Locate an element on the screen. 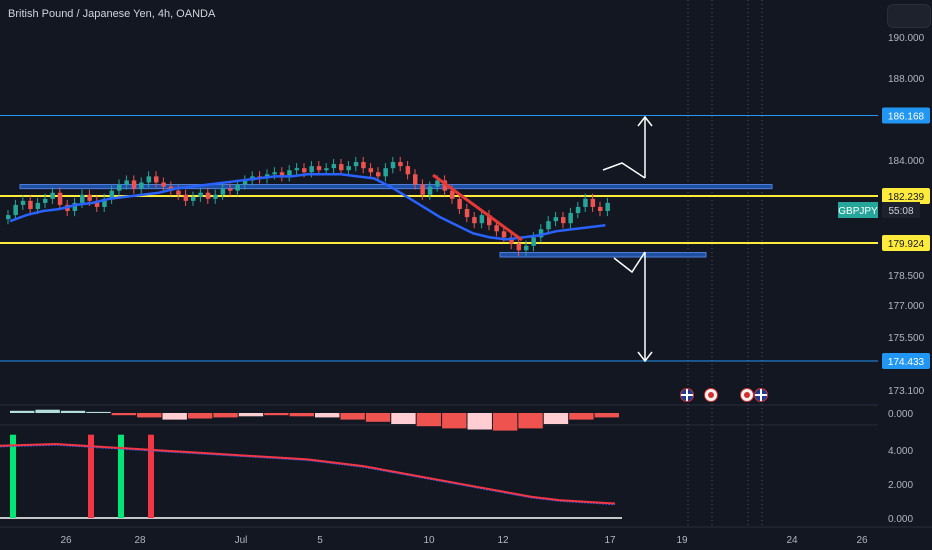 Image resolution: width=932 pixels, height=550 pixels. down-arrow-head is located at coordinates (645, 357).